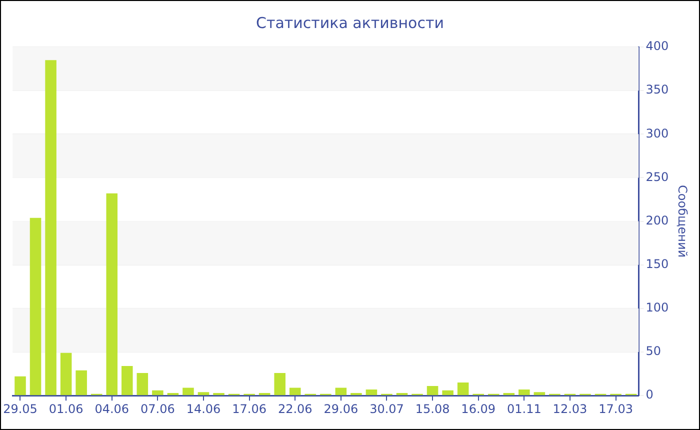 The image size is (700, 430). Describe the element at coordinates (524, 409) in the screenshot. I see `x-tick-label: 01.11` at that location.